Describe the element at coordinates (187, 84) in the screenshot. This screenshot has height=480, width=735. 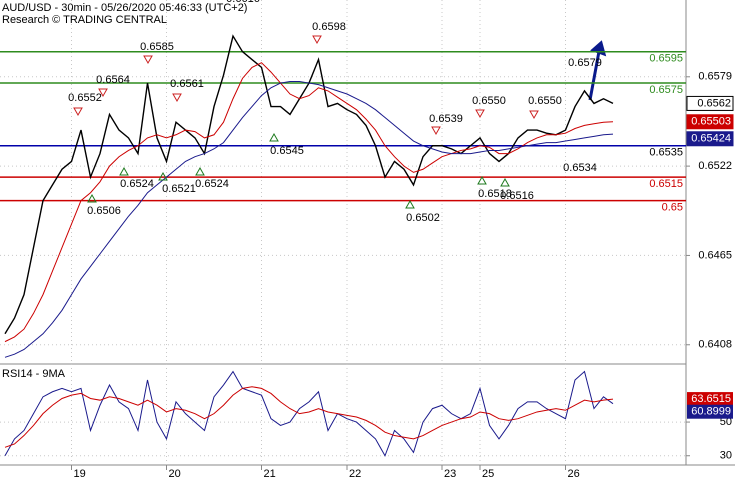
I see `peak-label: 0.6561` at that location.